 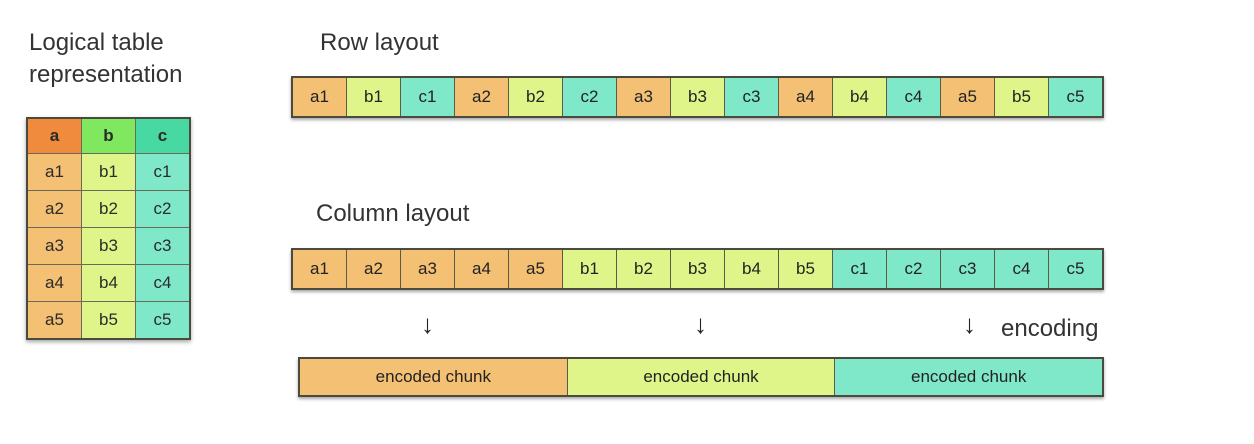 What do you see at coordinates (54, 246) in the screenshot?
I see `table-cell: a3` at bounding box center [54, 246].